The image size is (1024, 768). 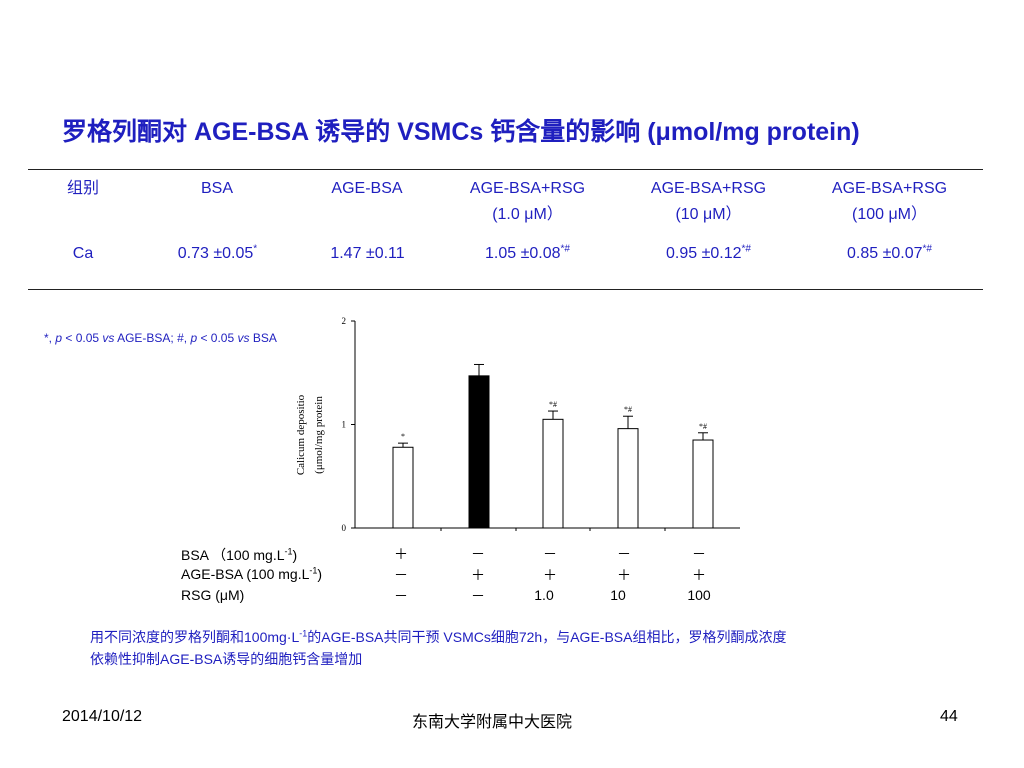 I want to click on significance-mark-4: *#, so click(x=628, y=409).